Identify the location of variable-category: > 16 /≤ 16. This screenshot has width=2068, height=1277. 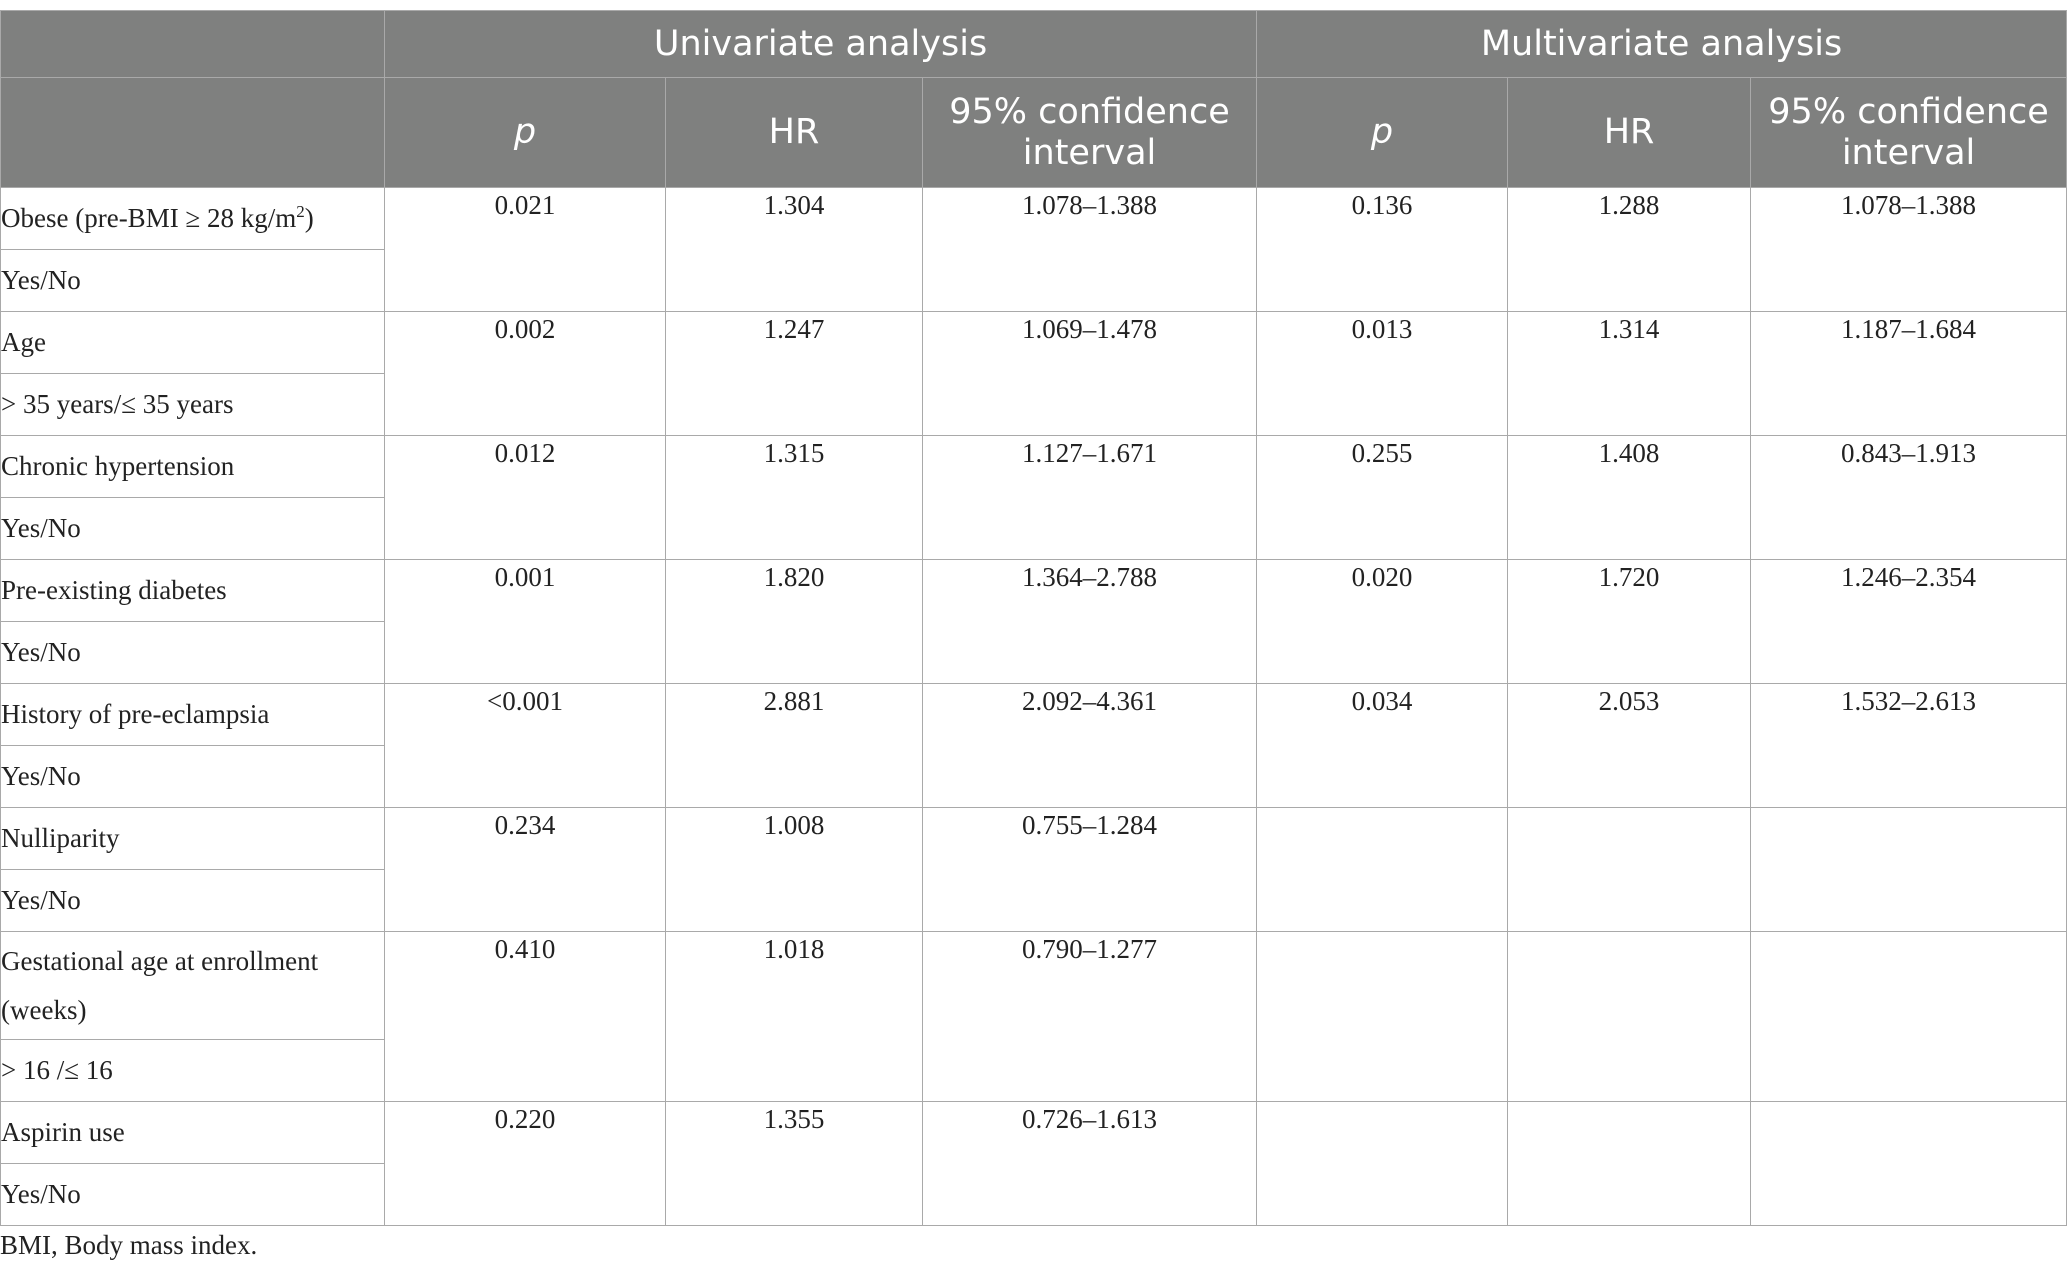
(192, 1070).